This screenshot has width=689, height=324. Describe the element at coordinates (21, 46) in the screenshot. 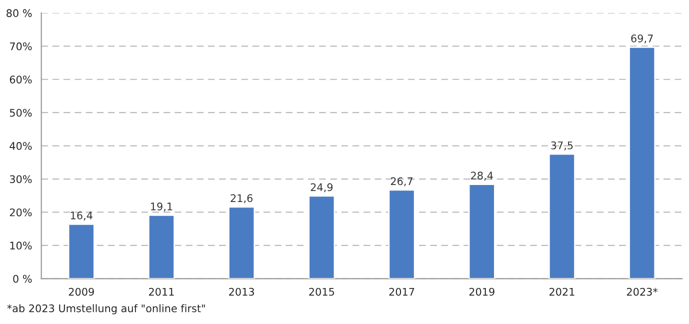

I see `y-tick-label: 70%` at that location.